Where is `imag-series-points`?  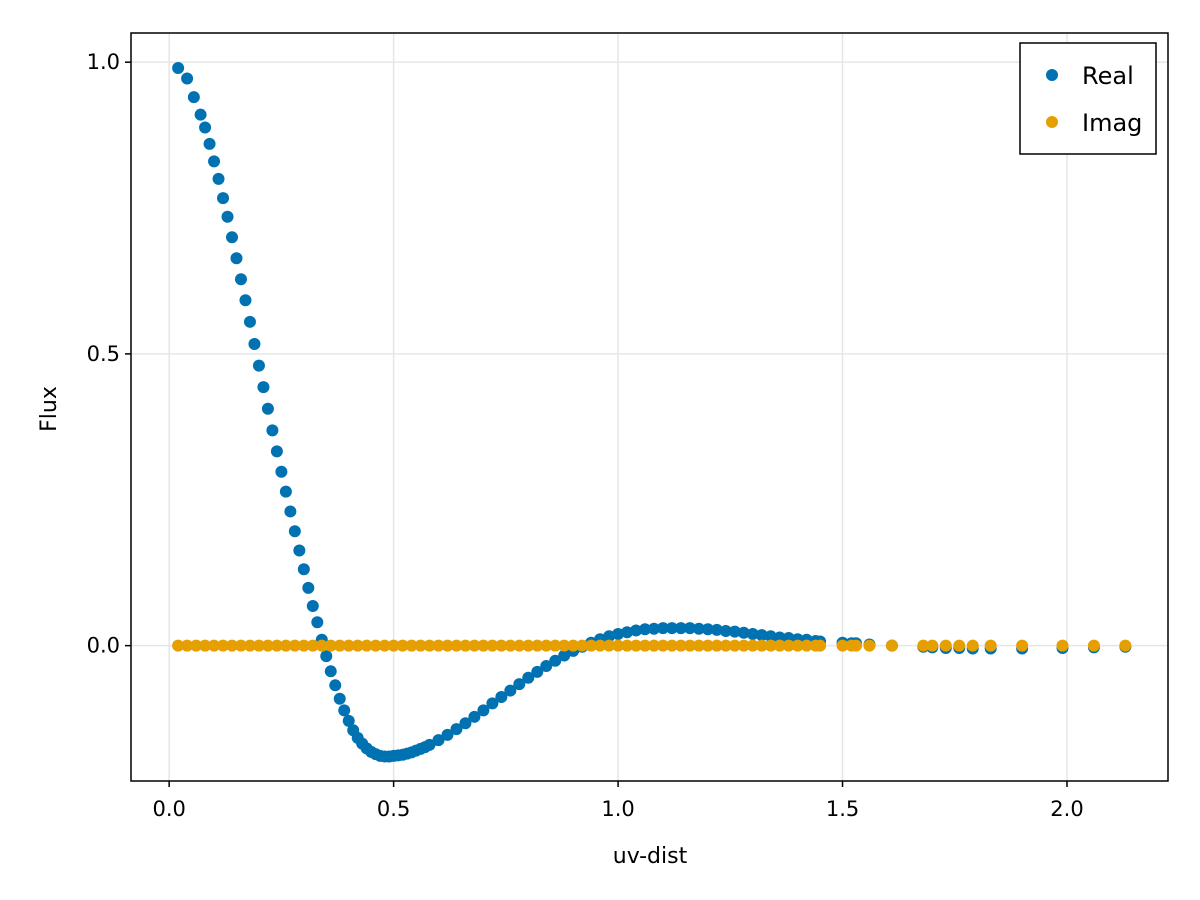 imag-series-points is located at coordinates (652, 645).